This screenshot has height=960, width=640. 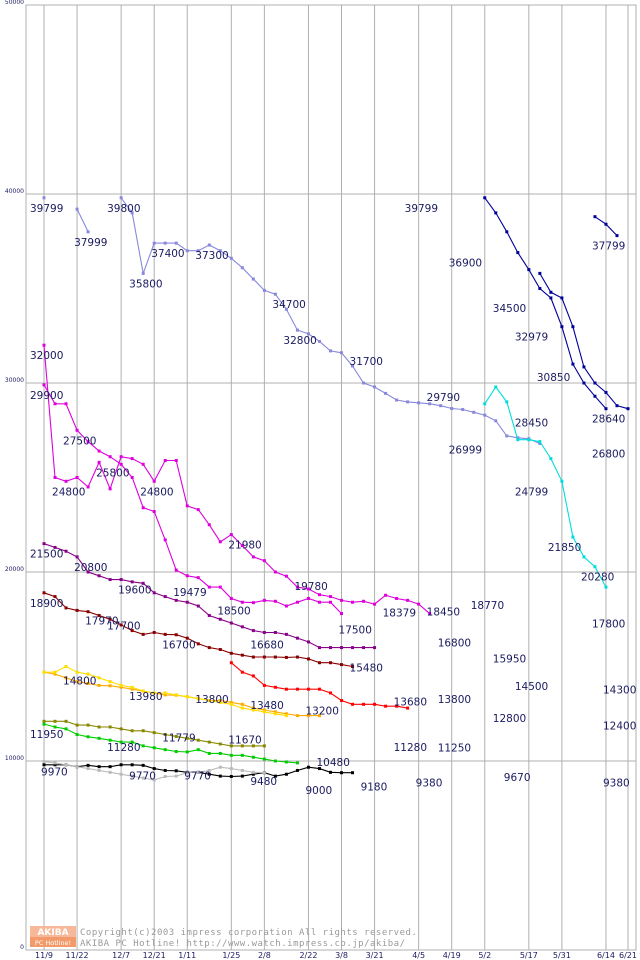 What do you see at coordinates (465, 264) in the screenshot?
I see `data-label: 36900` at bounding box center [465, 264].